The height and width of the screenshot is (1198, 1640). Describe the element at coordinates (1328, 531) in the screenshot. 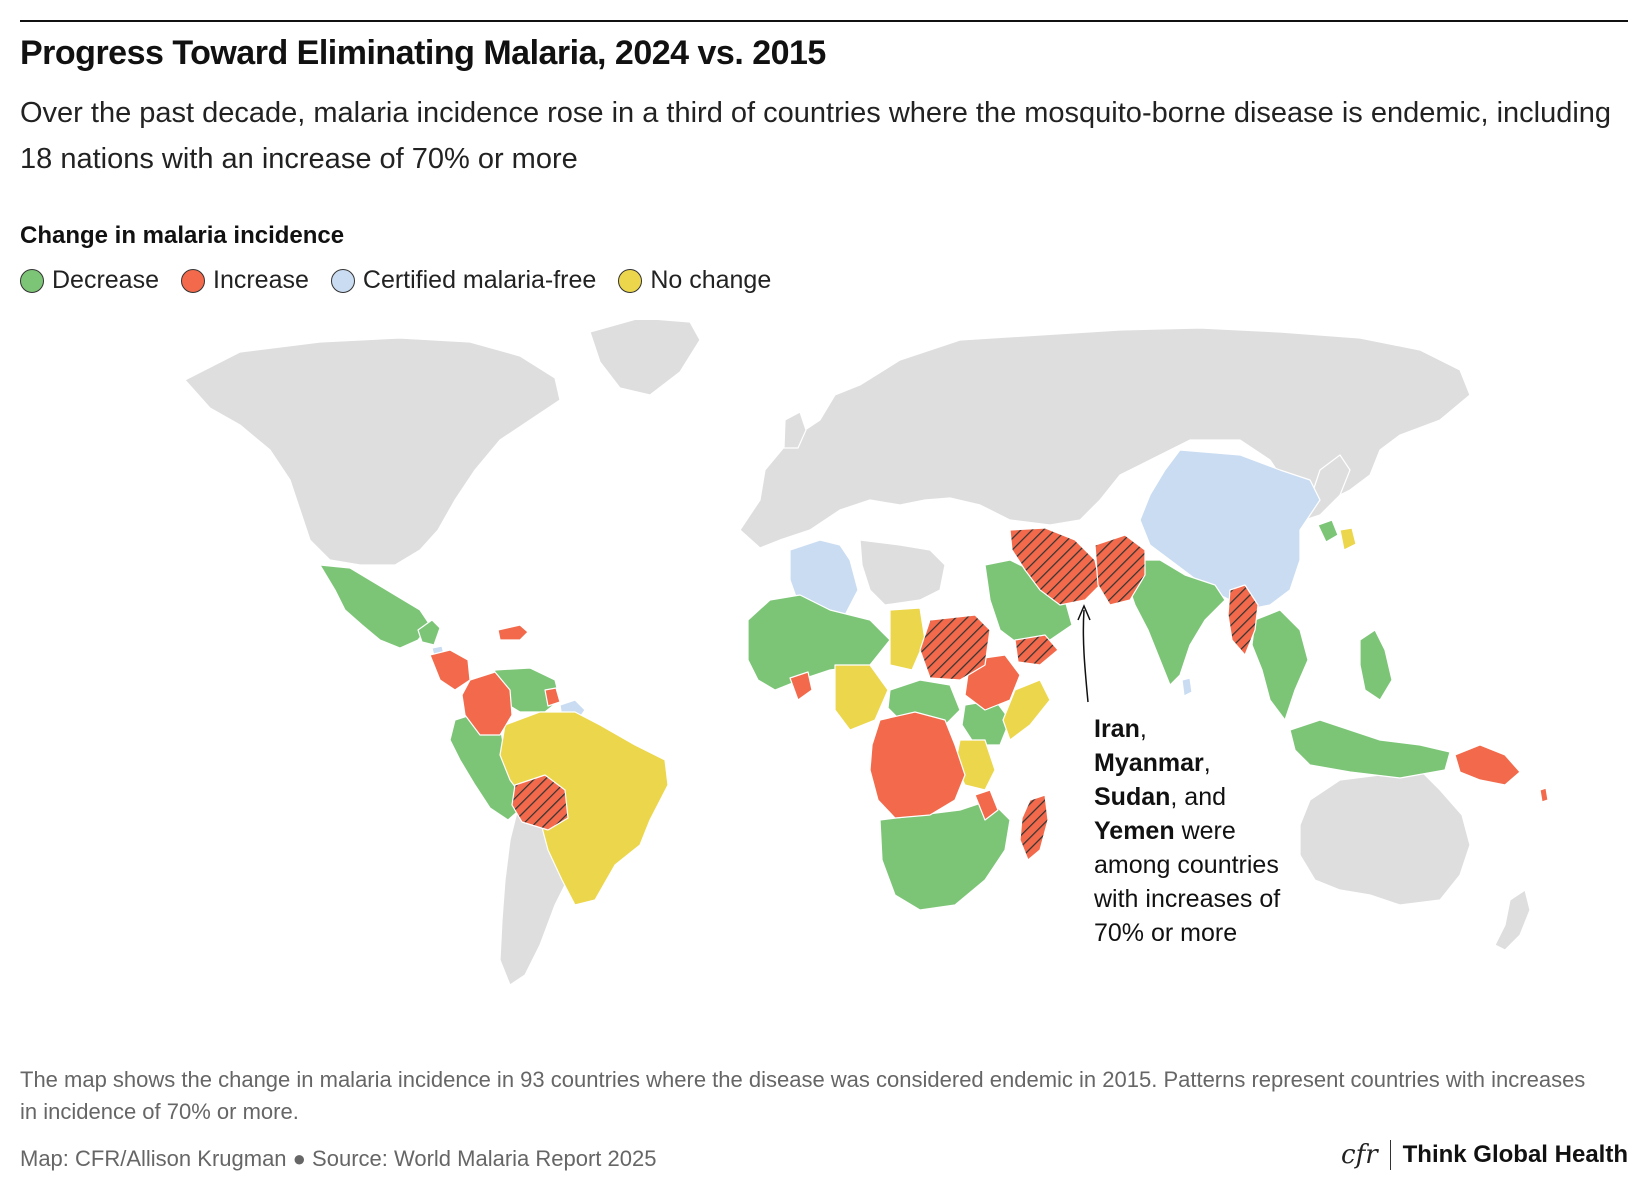

I see `north-korea-region` at that location.